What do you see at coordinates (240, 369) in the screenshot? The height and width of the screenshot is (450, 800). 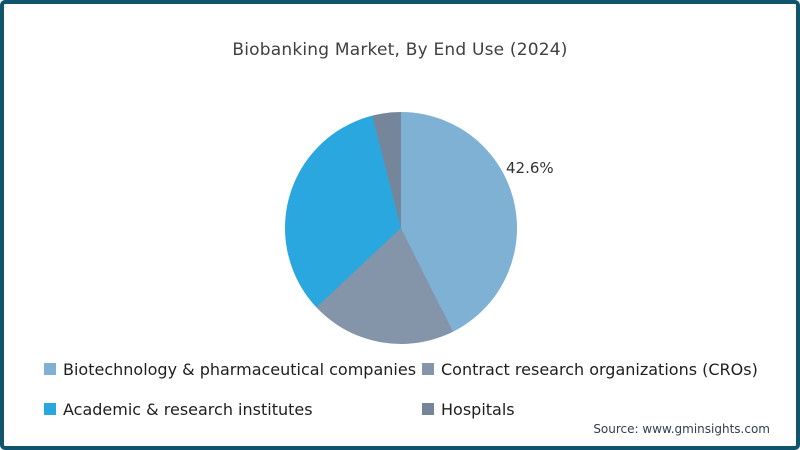 I see `legend-label-biotech: Biotechnology & pharmaceutical companies` at bounding box center [240, 369].